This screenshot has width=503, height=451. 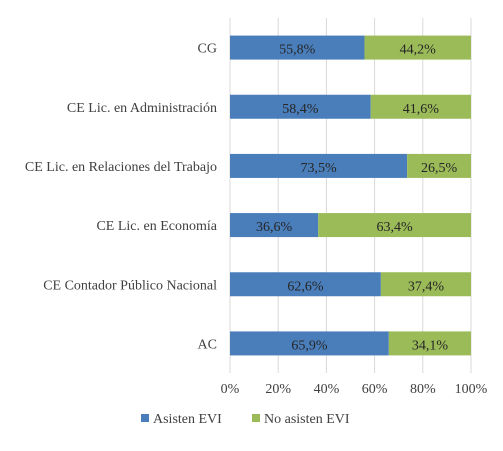 I want to click on category-label: CE Lic. en Relaciones del Trabajo, so click(x=121, y=167).